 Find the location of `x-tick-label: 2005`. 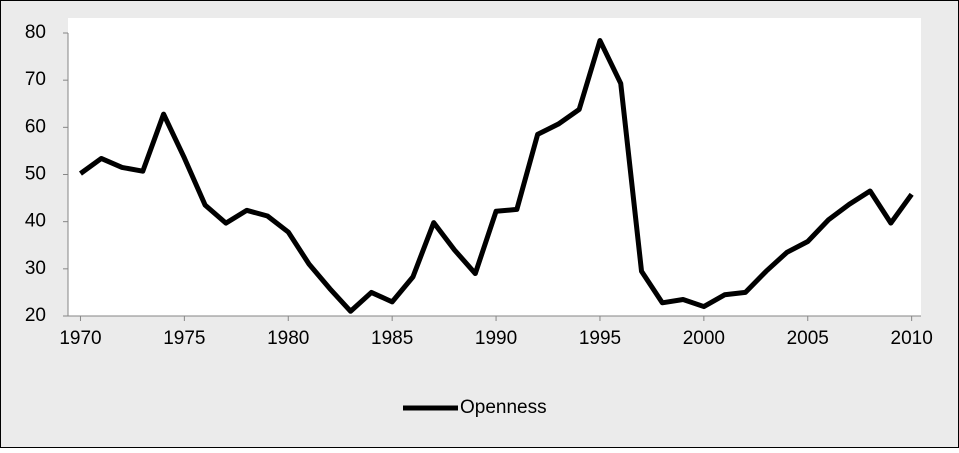

x-tick-label: 2005 is located at coordinates (808, 338).